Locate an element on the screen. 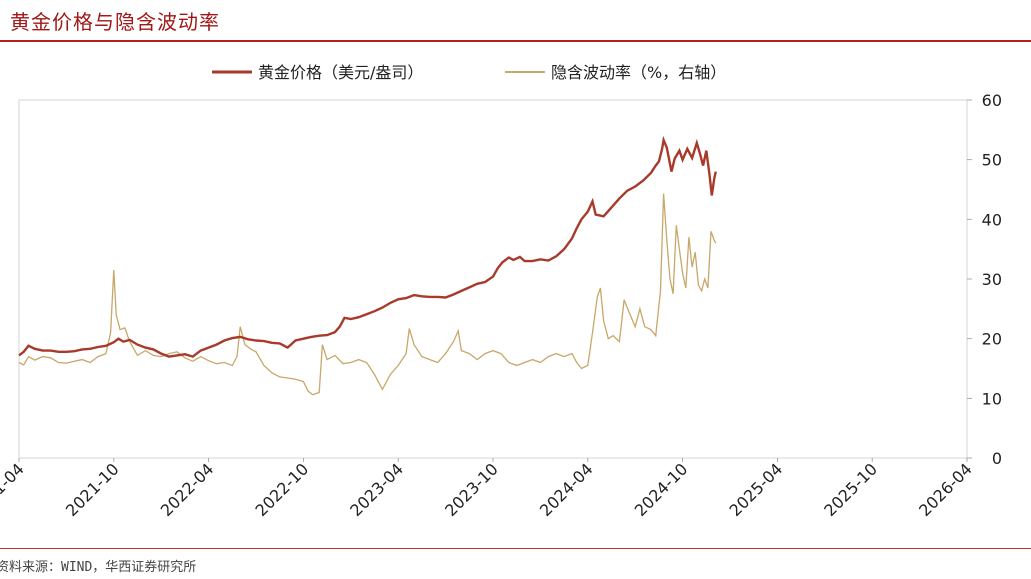 The image size is (1031, 579). x-axis-tick-label: 2021-04 is located at coordinates (14, 489).